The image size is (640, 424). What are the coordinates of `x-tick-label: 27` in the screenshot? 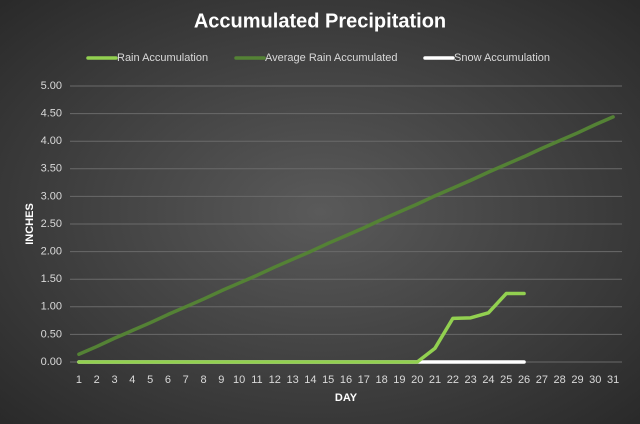 It's located at (542, 380).